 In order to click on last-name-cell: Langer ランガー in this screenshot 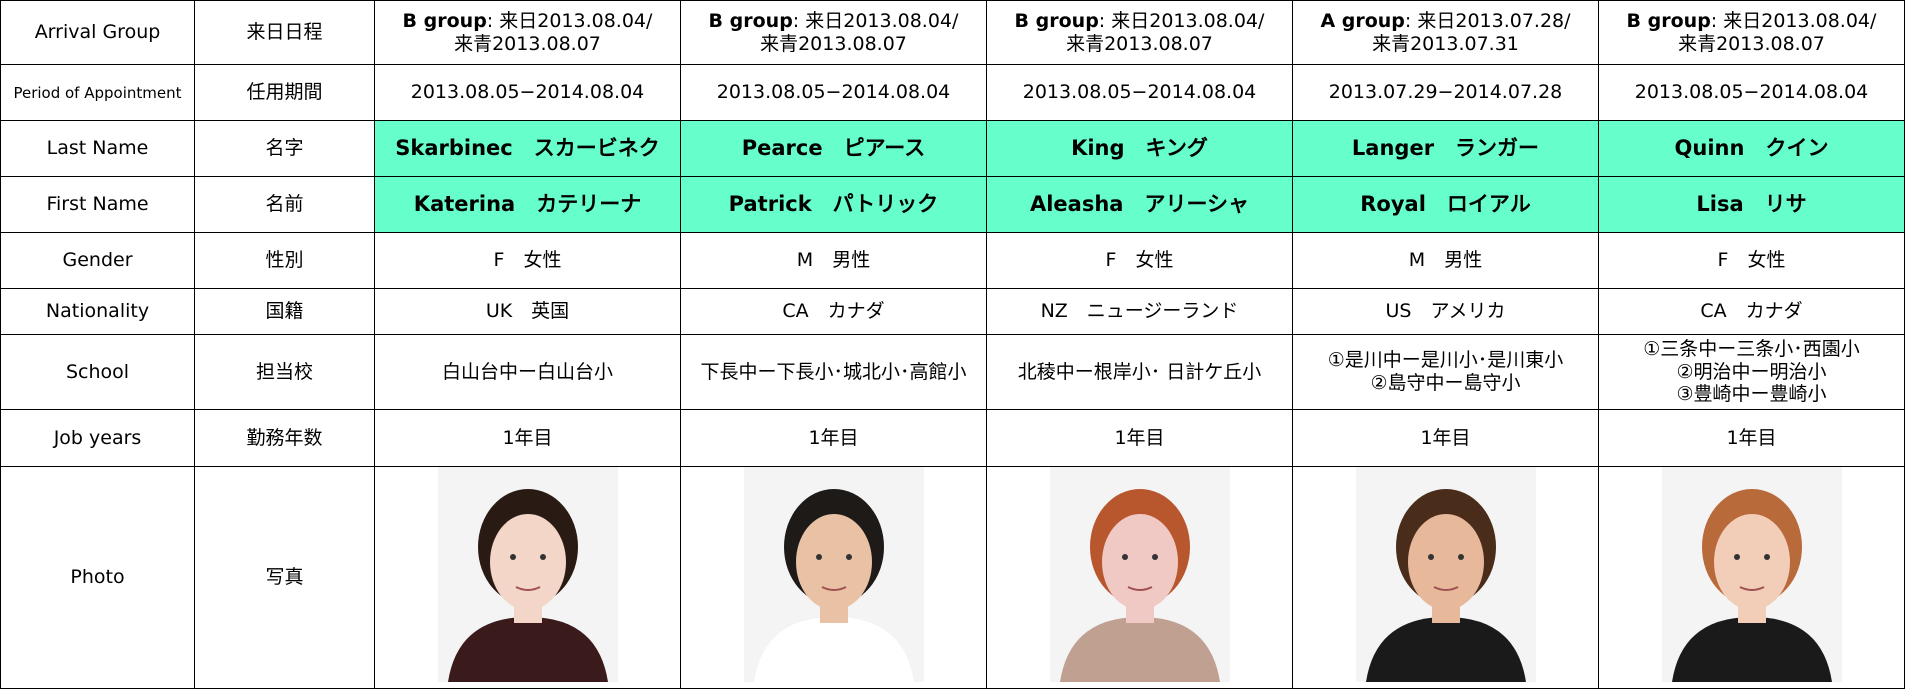, I will do `click(1445, 148)`.